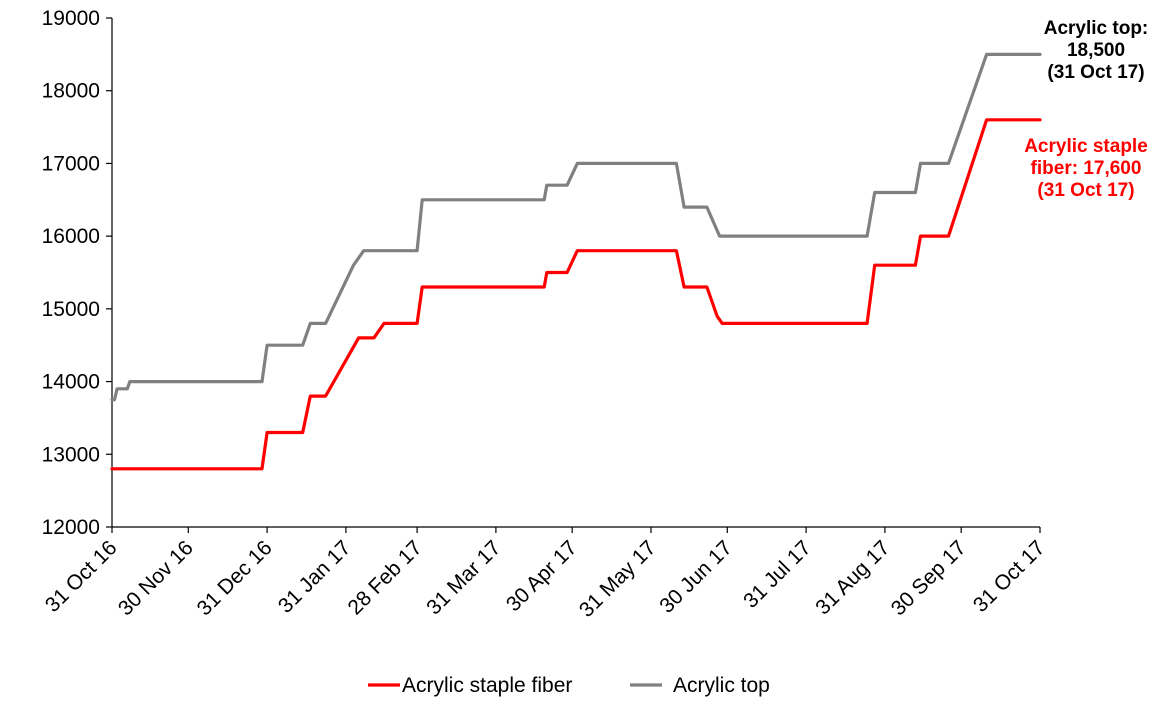  I want to click on x-tick-label: 31 Mar 17, so click(463, 577).